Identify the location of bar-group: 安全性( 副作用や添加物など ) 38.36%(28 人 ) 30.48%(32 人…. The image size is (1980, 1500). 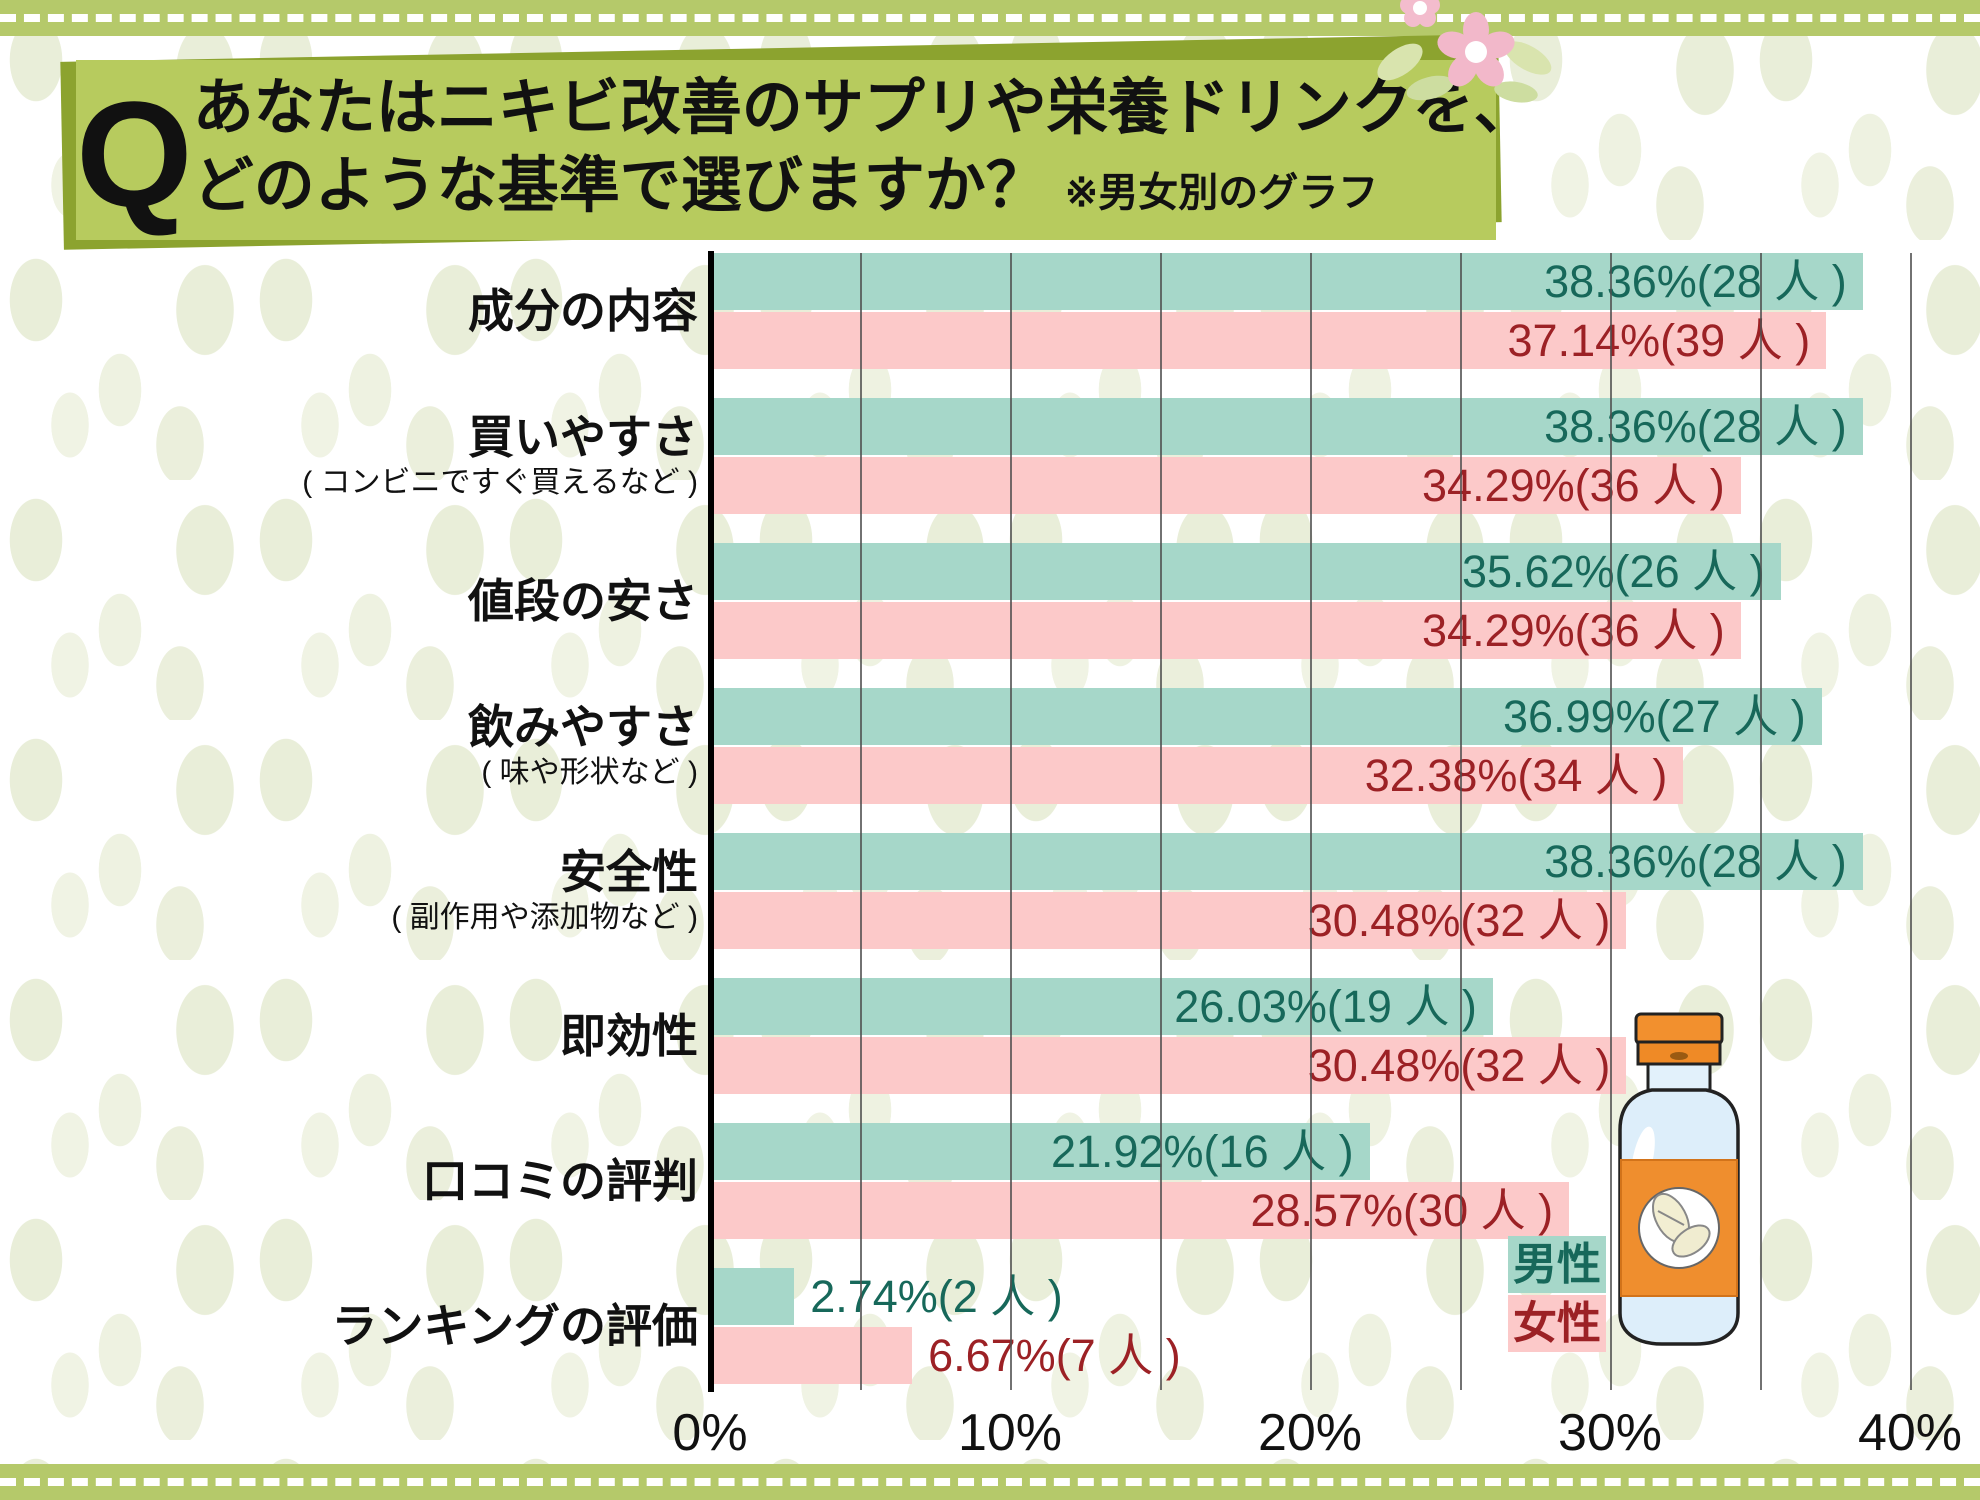
(1010, 891).